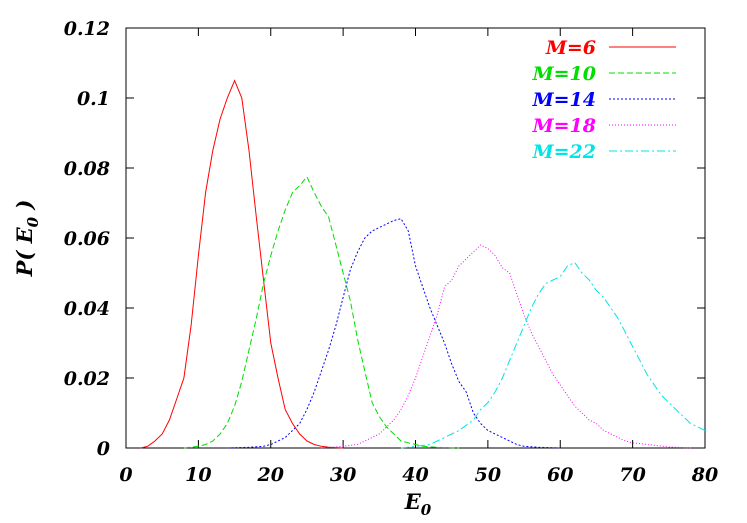  Describe the element at coordinates (564, 126) in the screenshot. I see `legend-label: M=18` at that location.